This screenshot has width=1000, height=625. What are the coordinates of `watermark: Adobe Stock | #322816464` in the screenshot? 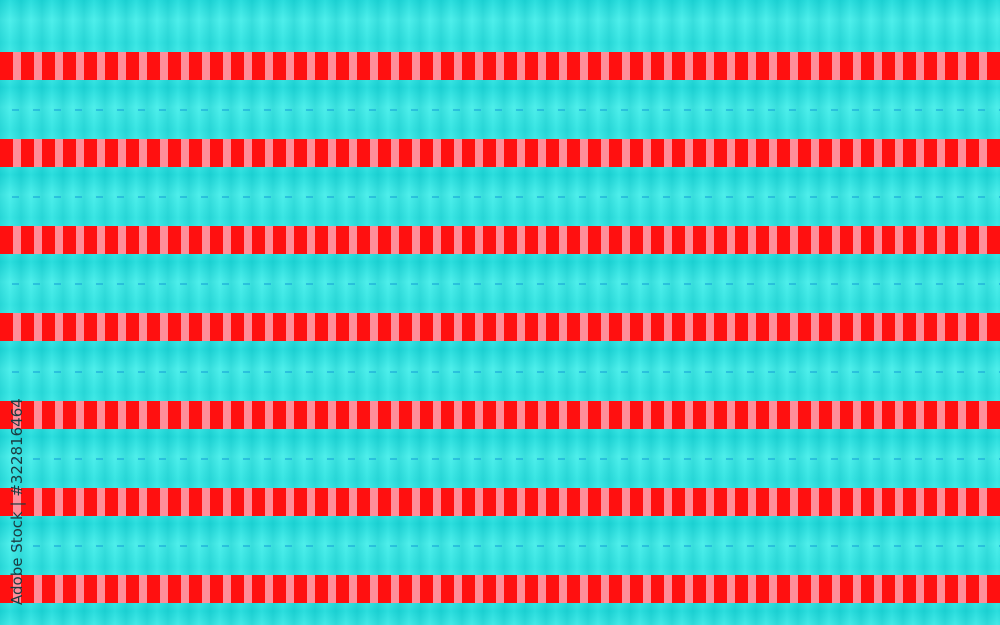 It's located at (17, 501).